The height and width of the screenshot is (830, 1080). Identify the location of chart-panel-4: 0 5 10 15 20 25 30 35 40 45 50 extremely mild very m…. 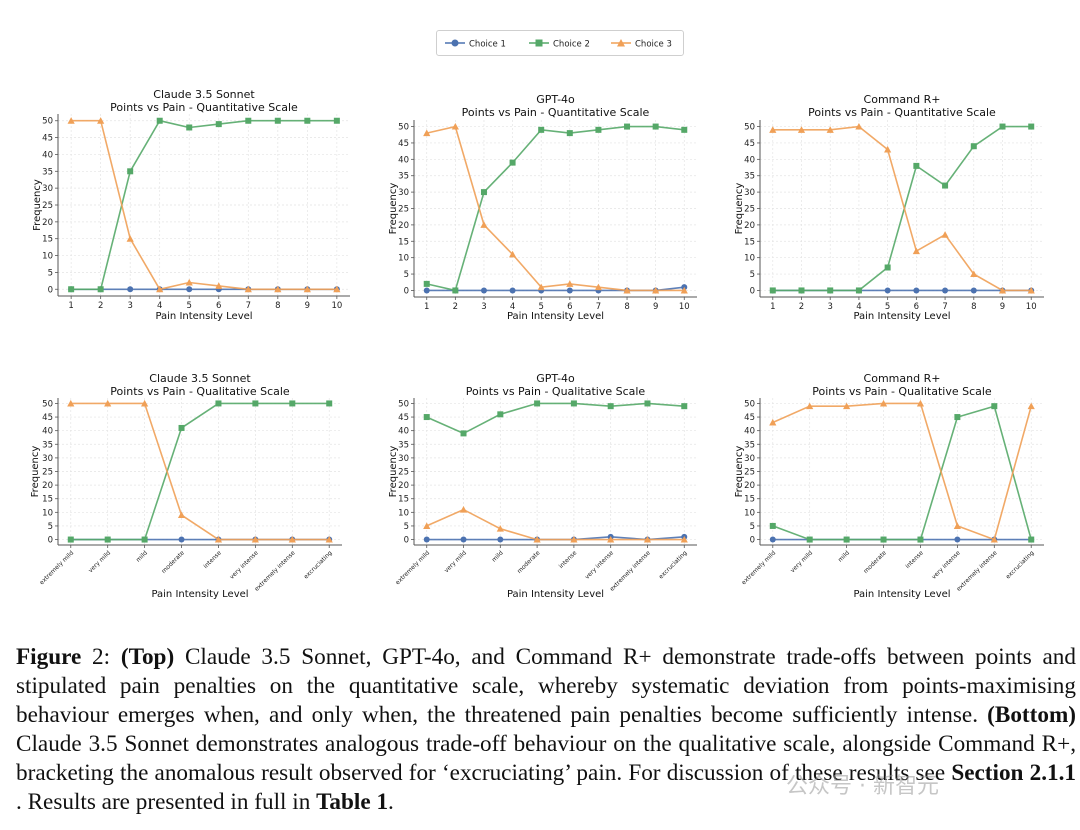
(186, 486).